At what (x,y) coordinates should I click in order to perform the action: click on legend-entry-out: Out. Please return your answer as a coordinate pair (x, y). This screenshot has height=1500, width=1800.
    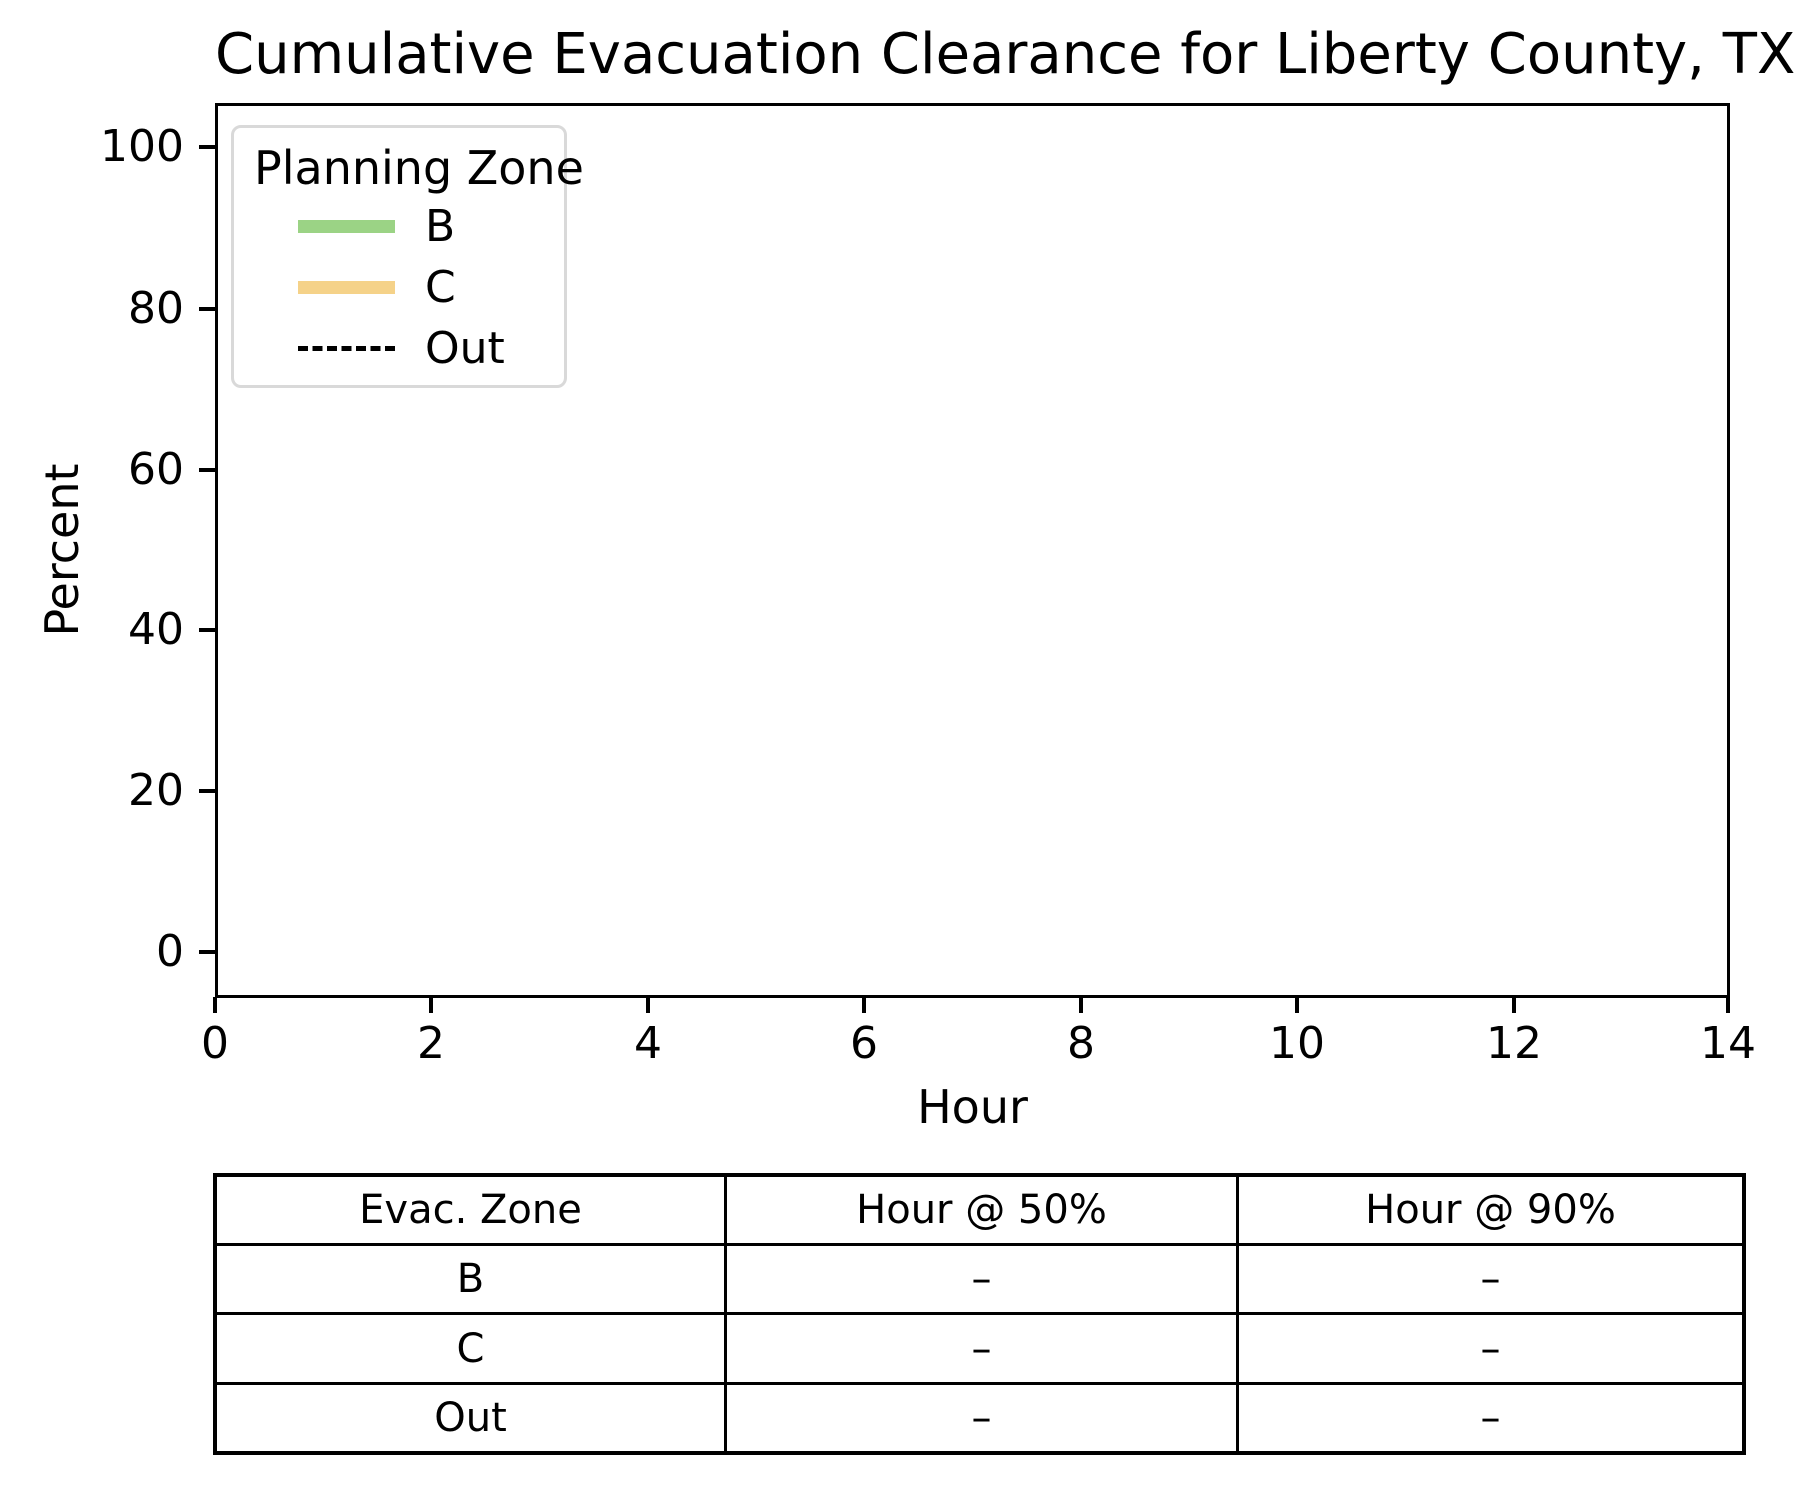
    Looking at the image, I should click on (409, 348).